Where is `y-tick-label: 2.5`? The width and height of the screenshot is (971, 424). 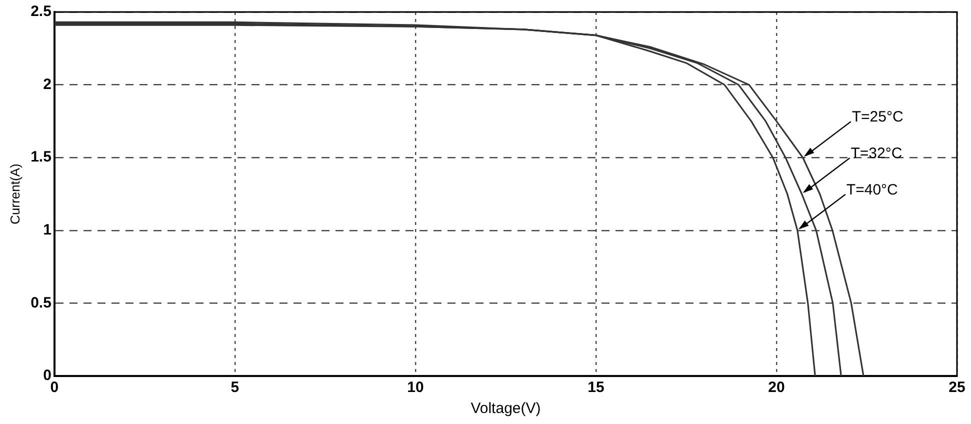 y-tick-label: 2.5 is located at coordinates (41, 11).